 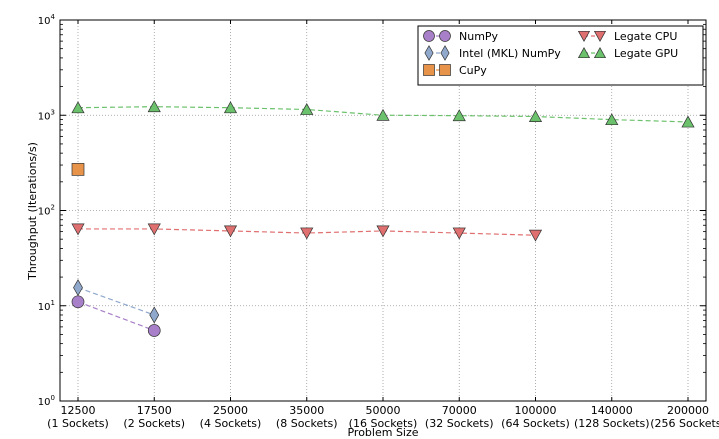 What do you see at coordinates (535, 423) in the screenshot?
I see `x-tick-sublabel: (64 Sockets)` at bounding box center [535, 423].